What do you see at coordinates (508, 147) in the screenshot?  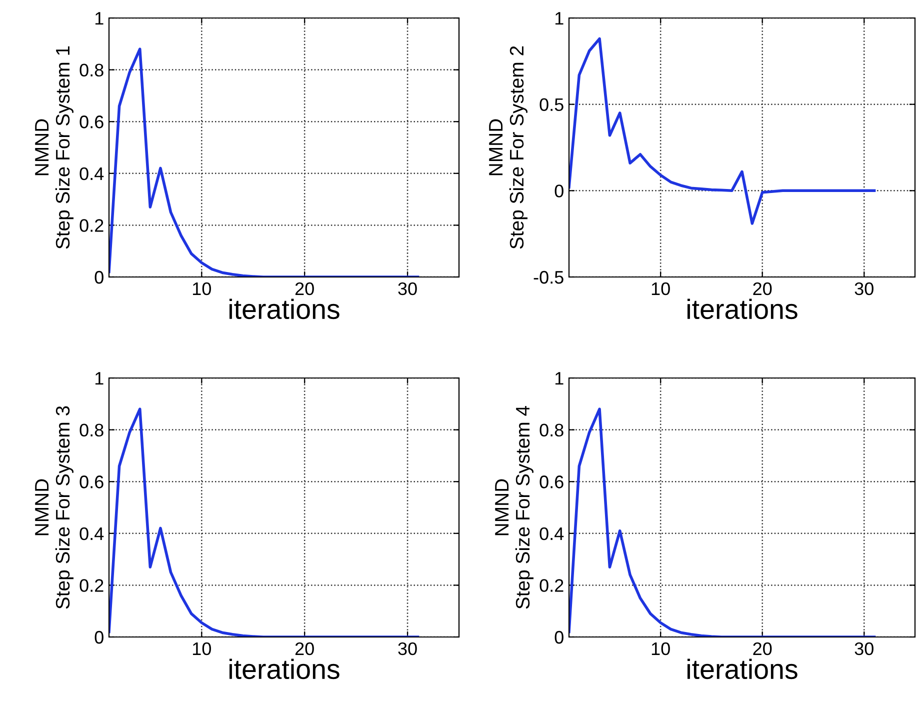 I see `y-axis-title: NMND Step Size For System 2` at bounding box center [508, 147].